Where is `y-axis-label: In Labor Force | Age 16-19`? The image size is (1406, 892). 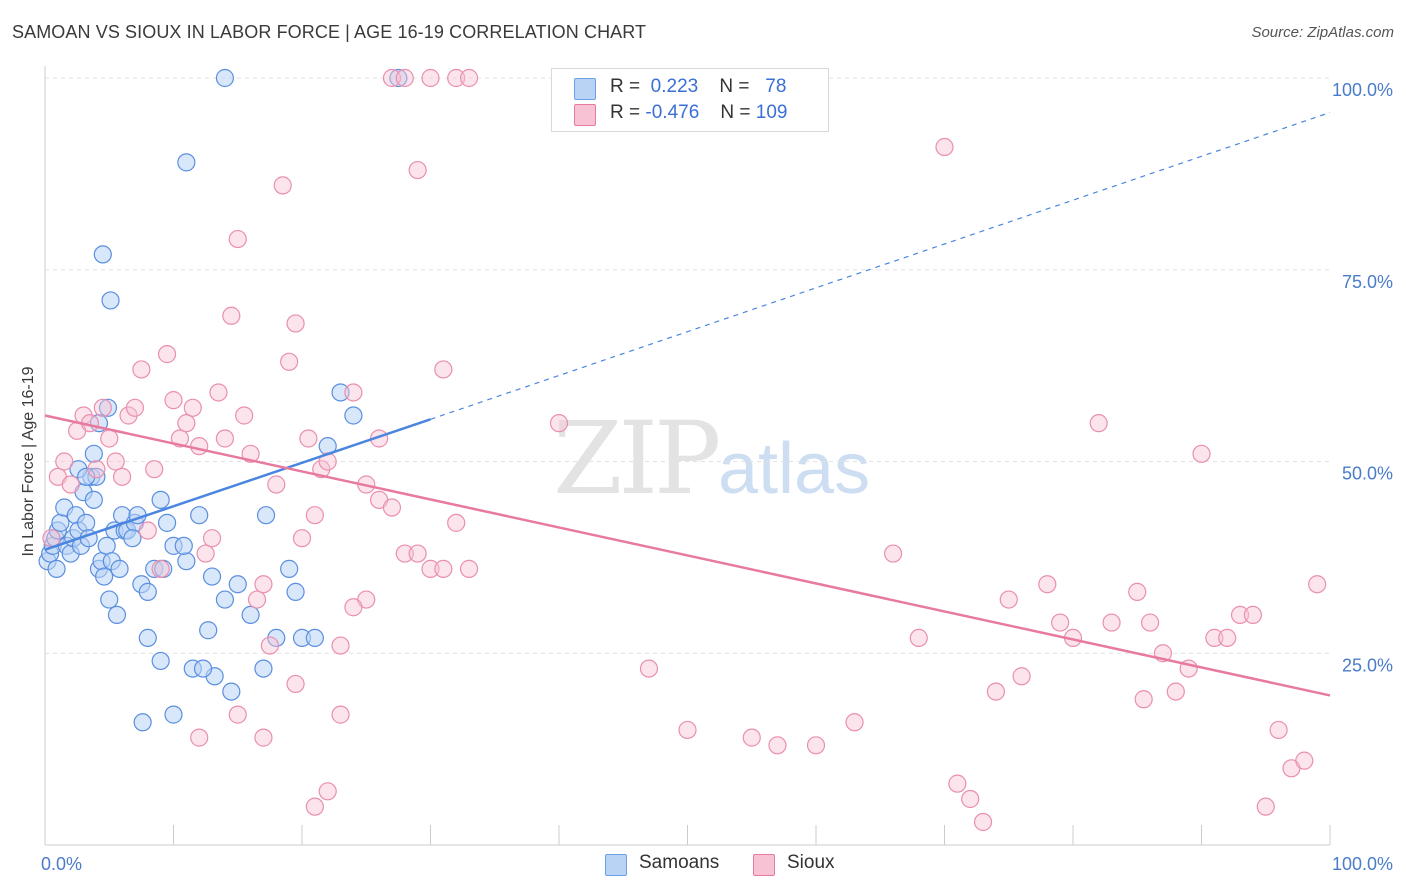 y-axis-label: In Labor Force | Age 16-19 is located at coordinates (28, 461).